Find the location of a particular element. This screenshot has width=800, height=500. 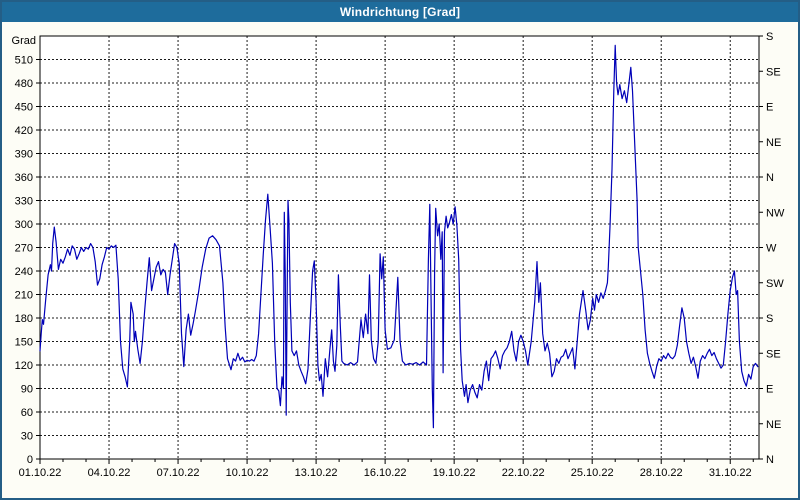

y-tick-label: 360 is located at coordinates (24, 178).